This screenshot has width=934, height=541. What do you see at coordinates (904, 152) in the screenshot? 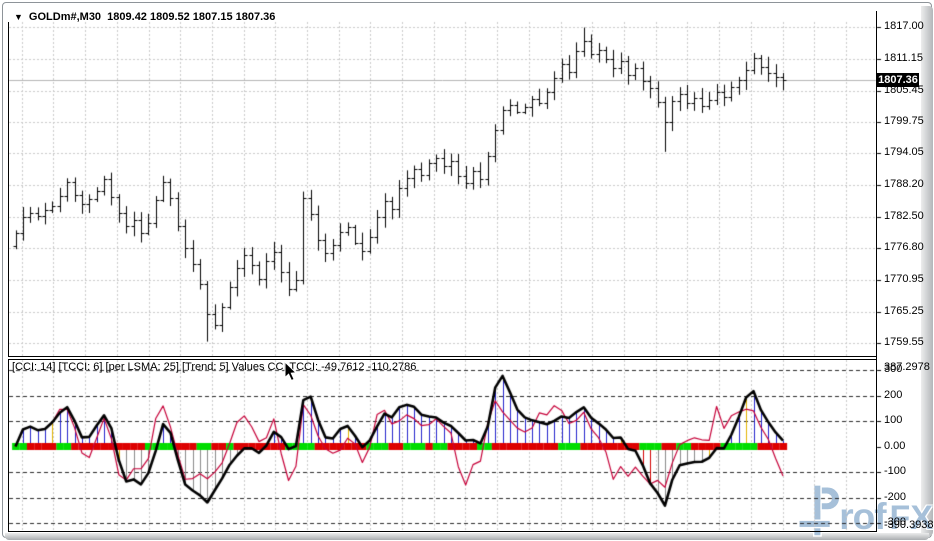
I see `price-tick-label: 1794.05` at bounding box center [904, 152].